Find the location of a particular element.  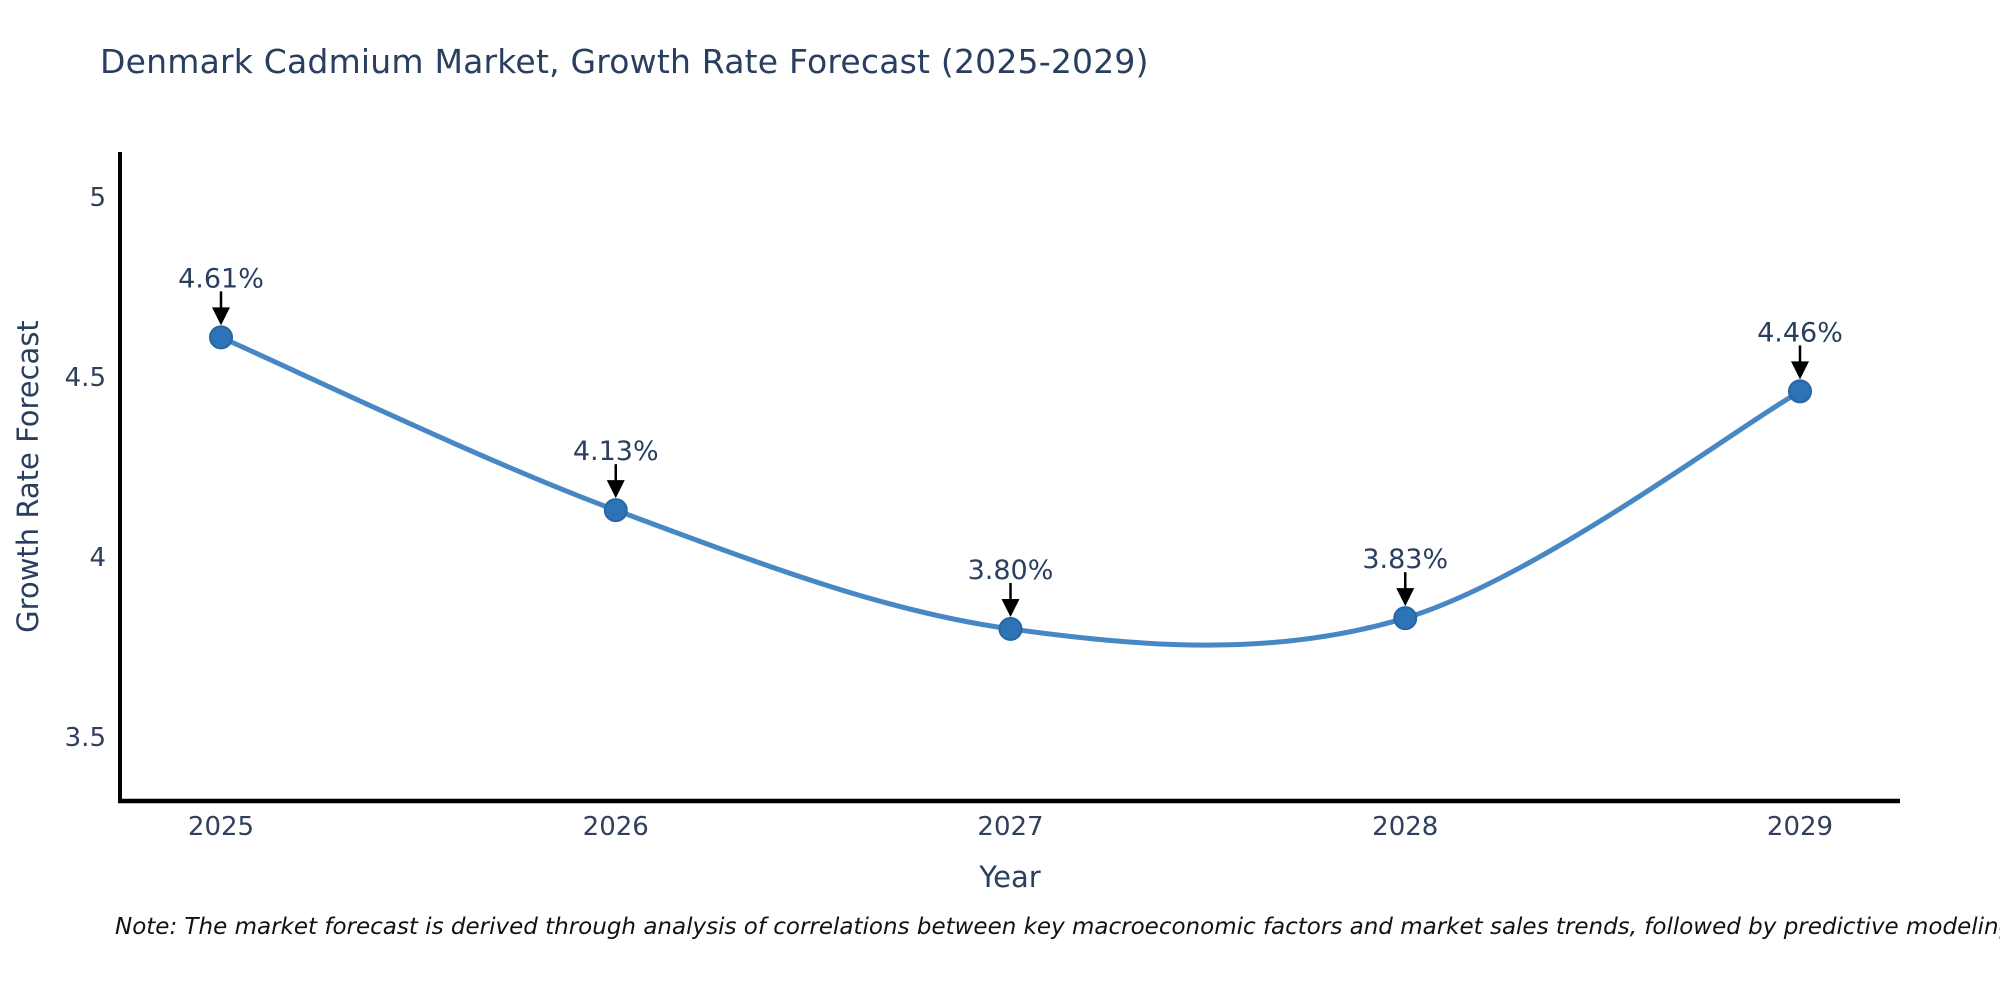

point-value-label: 3.80% is located at coordinates (1011, 570).